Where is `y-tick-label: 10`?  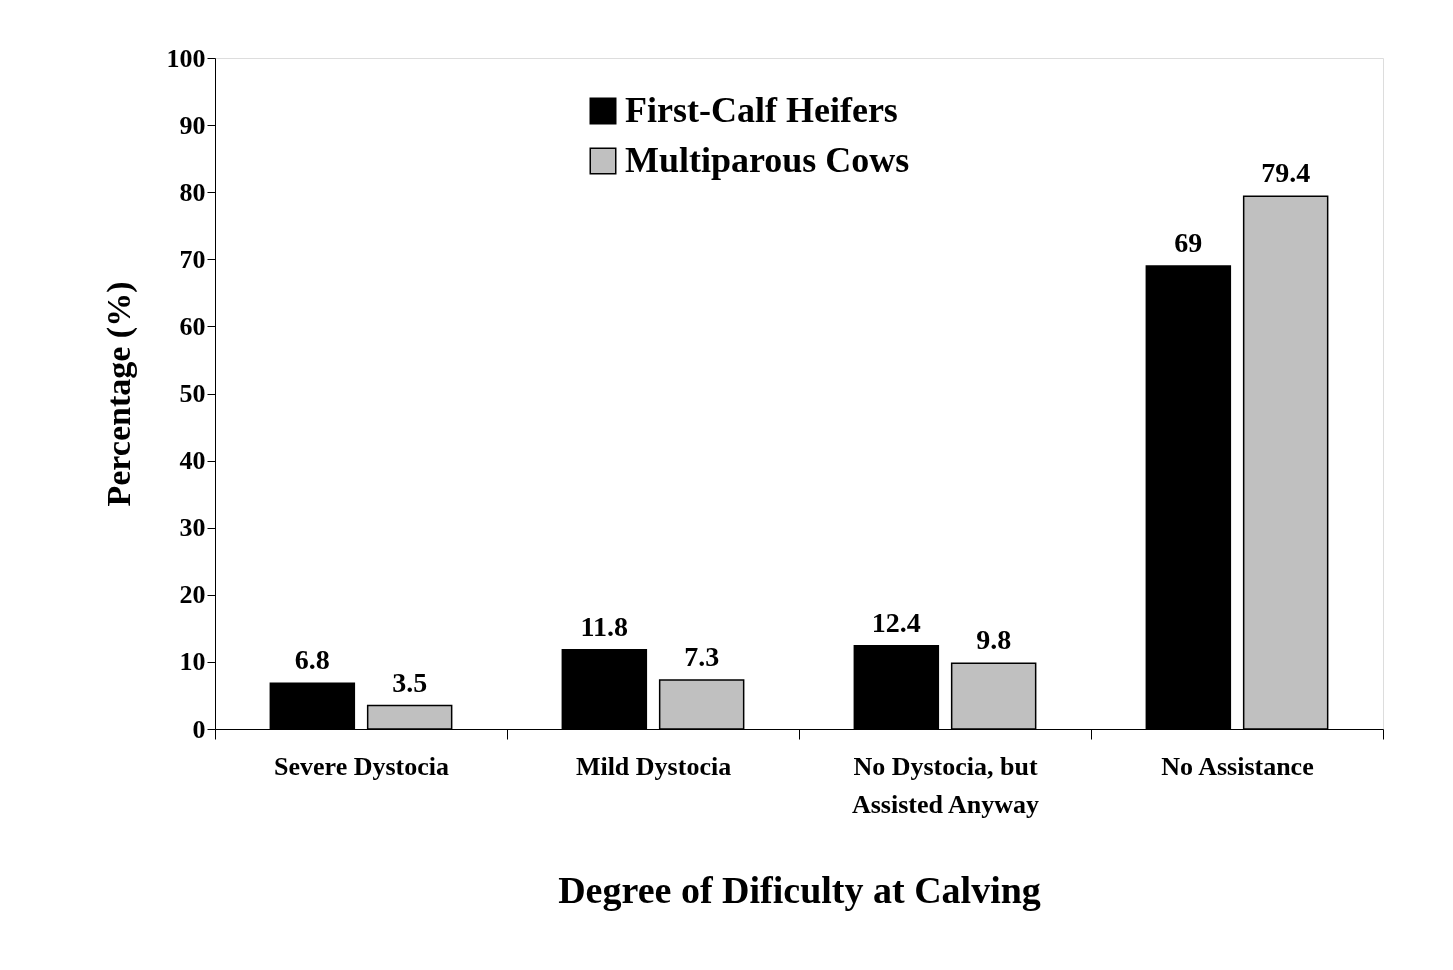 y-tick-label: 10 is located at coordinates (192, 662).